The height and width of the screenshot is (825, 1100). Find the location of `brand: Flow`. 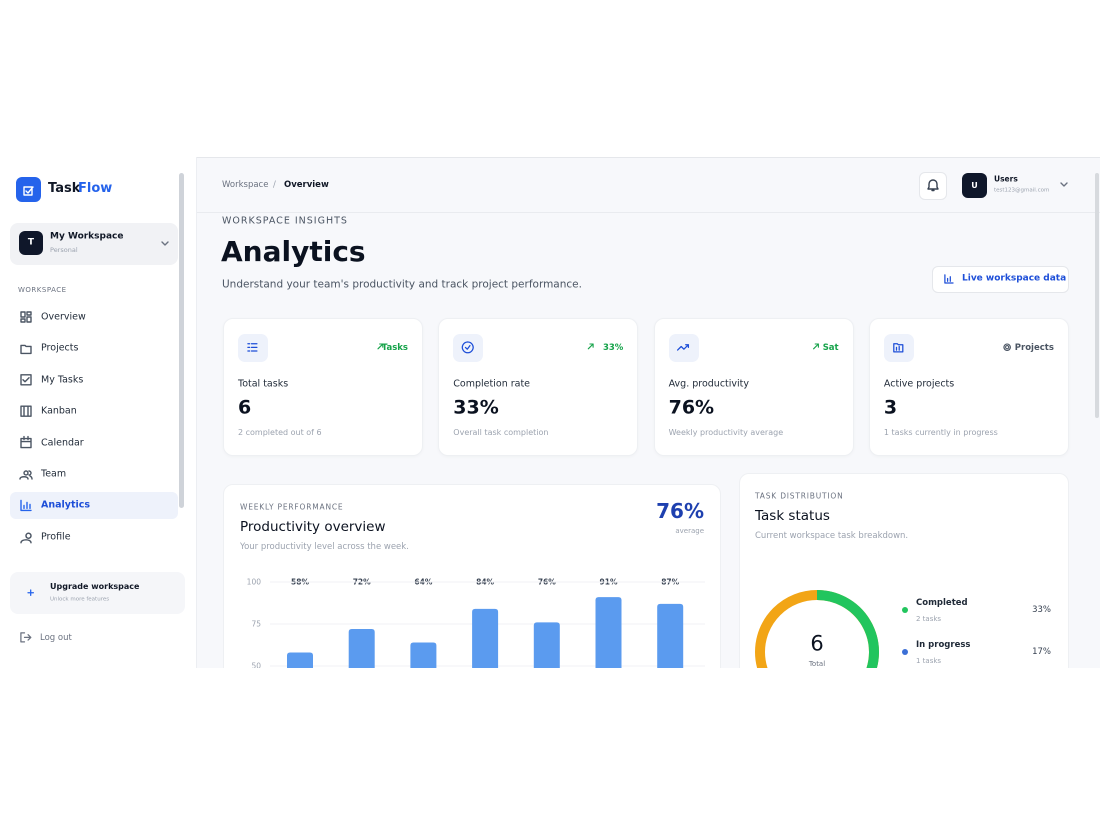

brand: Flow is located at coordinates (95, 189).